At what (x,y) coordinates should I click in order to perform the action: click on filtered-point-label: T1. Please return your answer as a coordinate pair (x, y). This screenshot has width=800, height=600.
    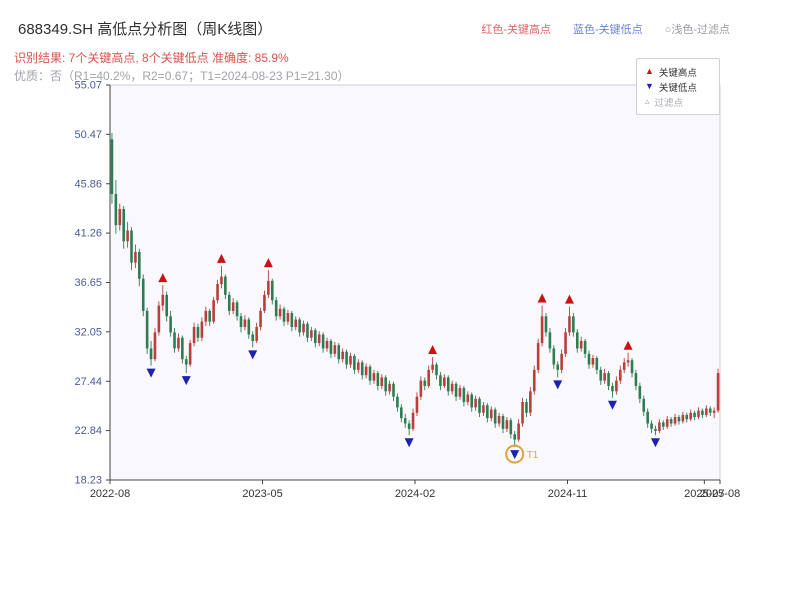
    Looking at the image, I should click on (533, 455).